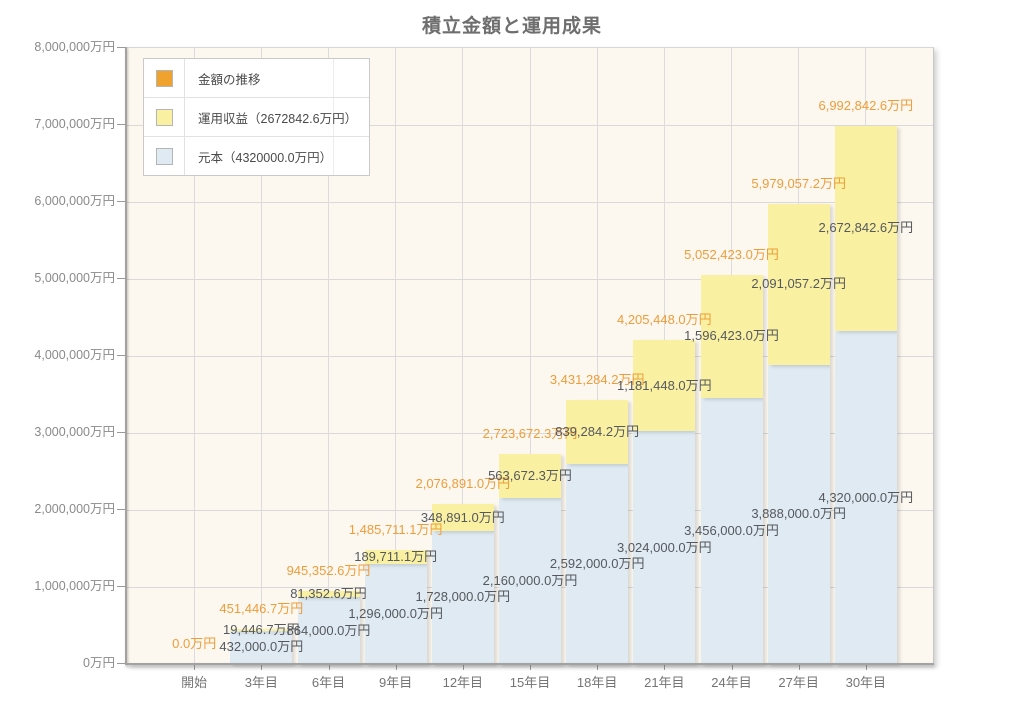  I want to click on bar-label-returns-27年目: 2,091,057.2万円, so click(798, 284).